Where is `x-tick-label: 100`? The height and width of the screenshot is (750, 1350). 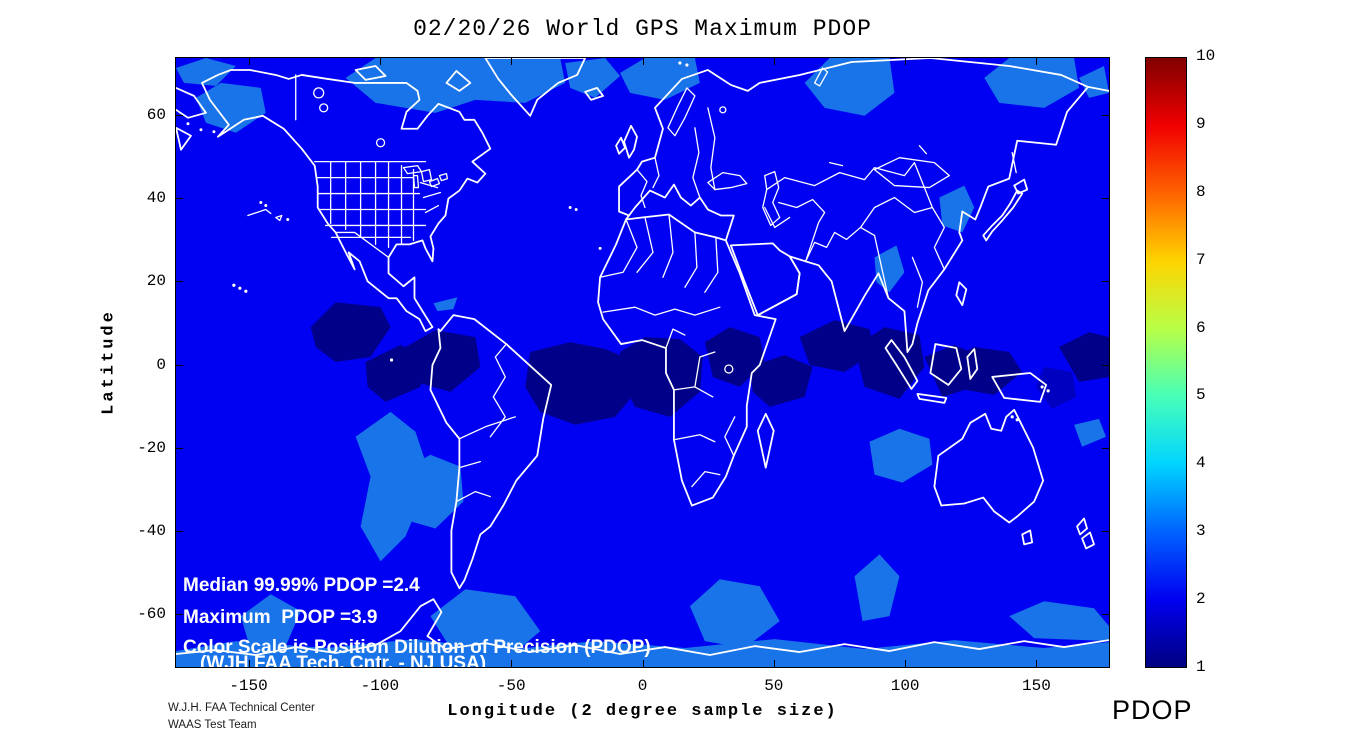 x-tick-label: 100 is located at coordinates (905, 686).